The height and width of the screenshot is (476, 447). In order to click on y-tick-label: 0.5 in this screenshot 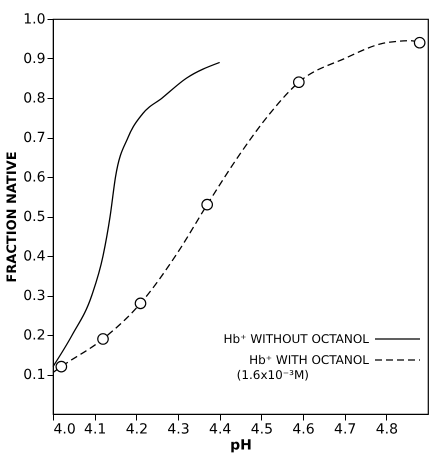, I will do `click(34, 217)`.